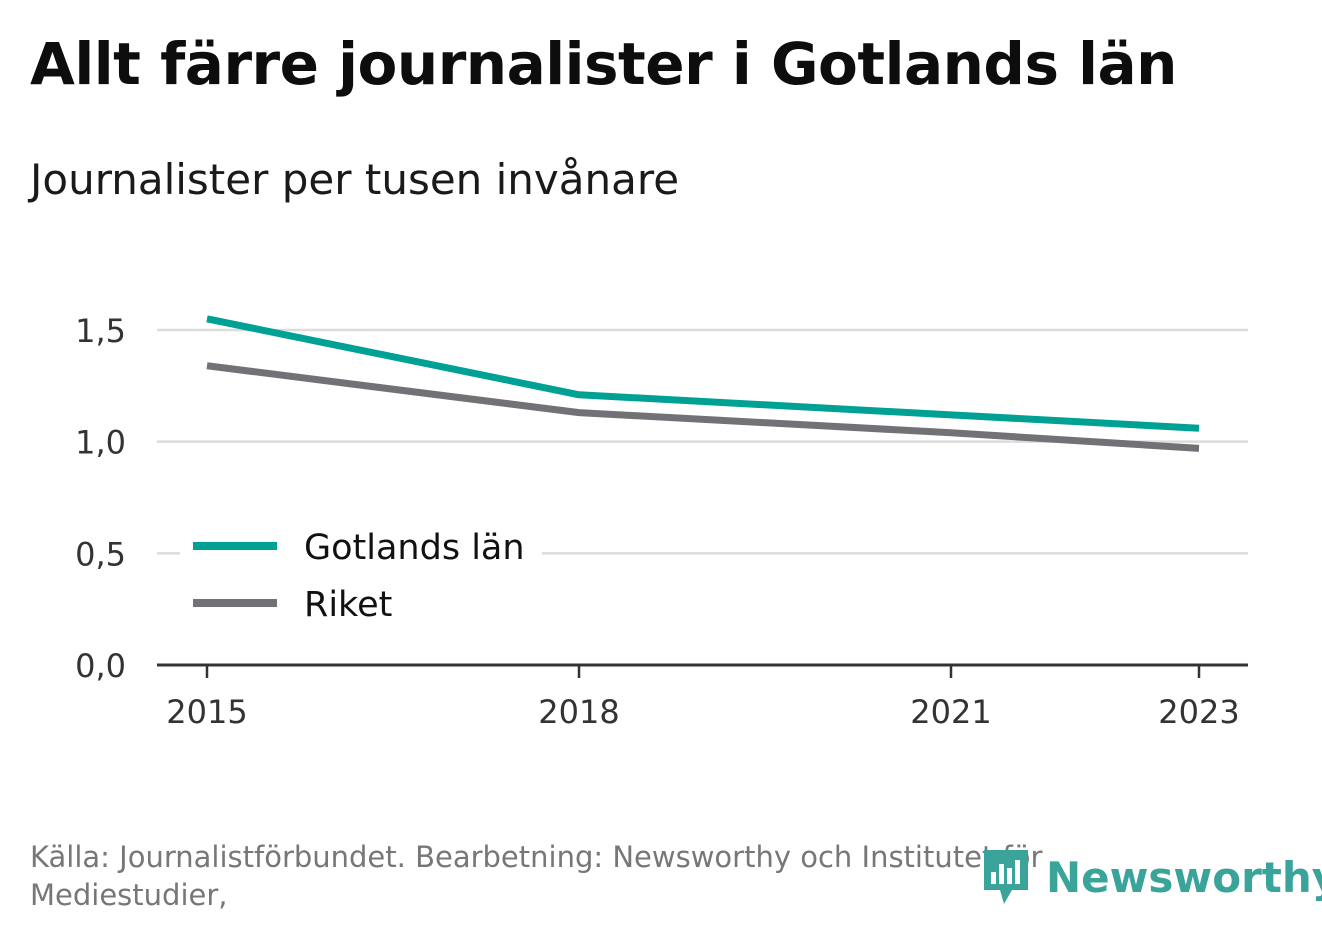 This screenshot has height=939, width=1322. What do you see at coordinates (100, 443) in the screenshot?
I see `y-tick-label-2: 1,0` at bounding box center [100, 443].